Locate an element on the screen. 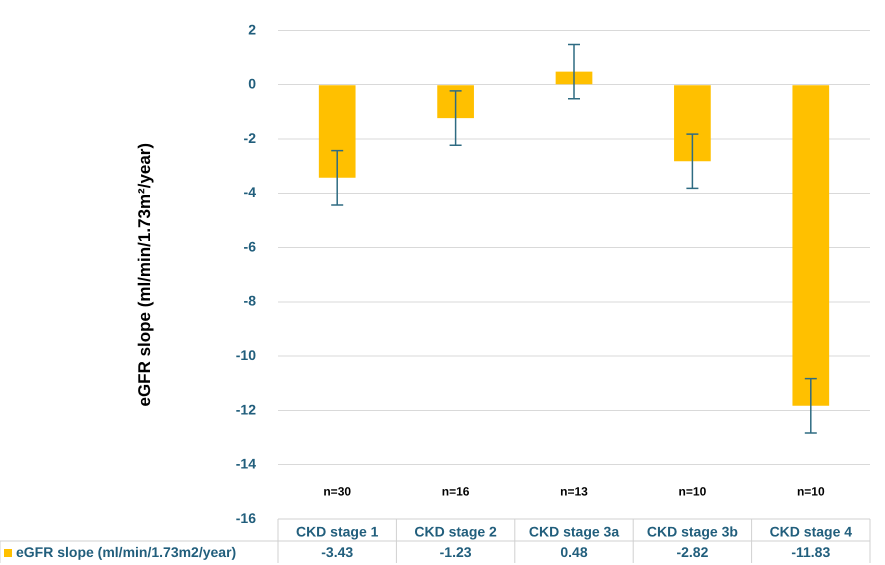 The width and height of the screenshot is (885, 565). y-tick-label: 0 is located at coordinates (252, 84).